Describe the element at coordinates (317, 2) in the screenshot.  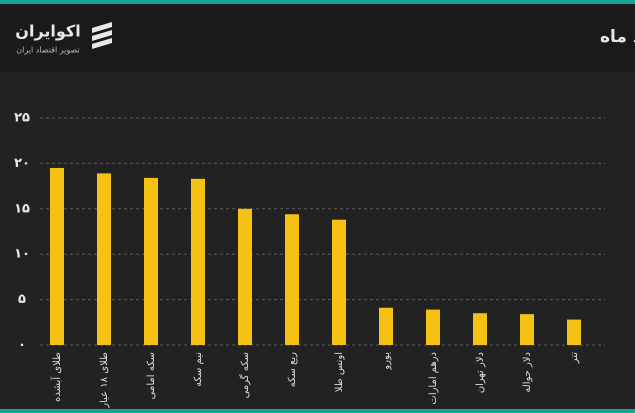
I see `top-strip` at that location.